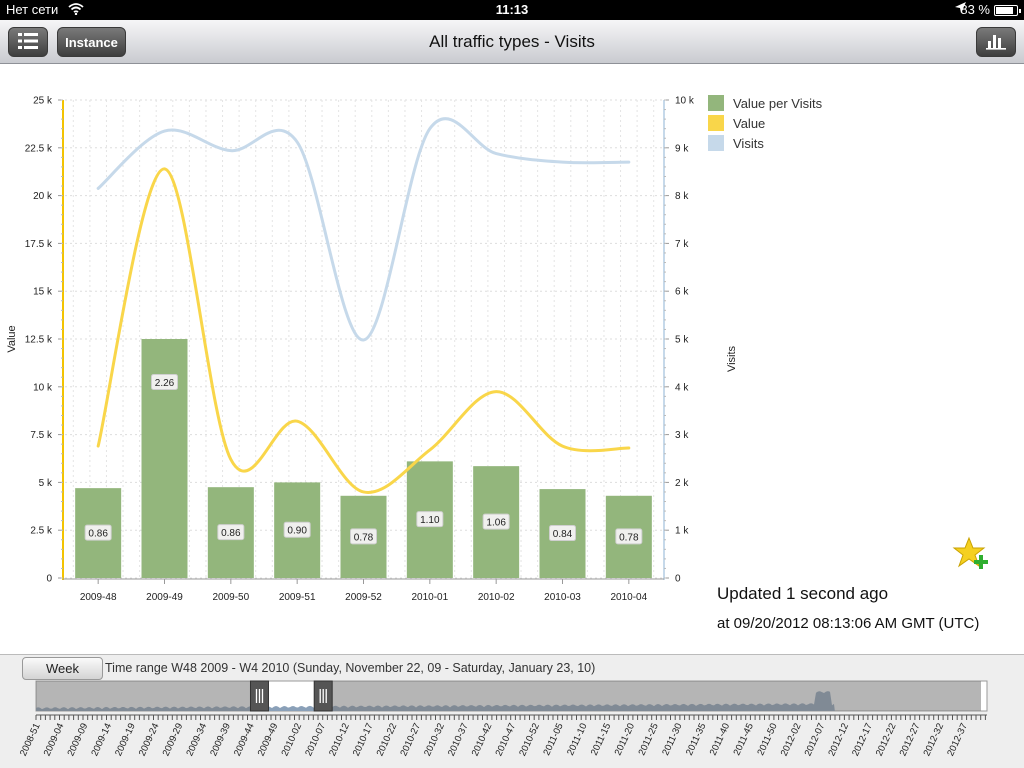 The image size is (1024, 768). What do you see at coordinates (765, 143) in the screenshot?
I see `legend-item: Visits` at bounding box center [765, 143].